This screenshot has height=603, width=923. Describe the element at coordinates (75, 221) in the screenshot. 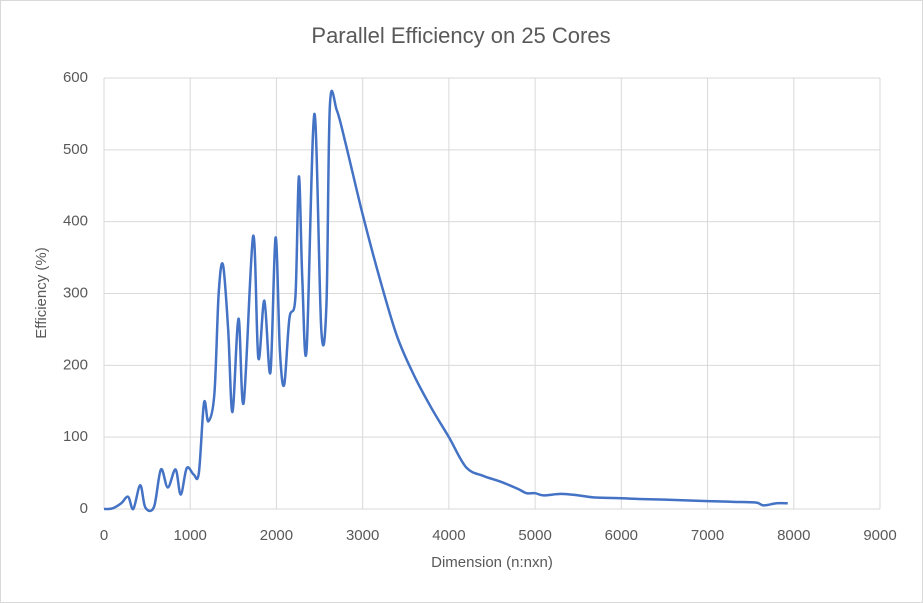

I see `y-tick-label: 400` at that location.